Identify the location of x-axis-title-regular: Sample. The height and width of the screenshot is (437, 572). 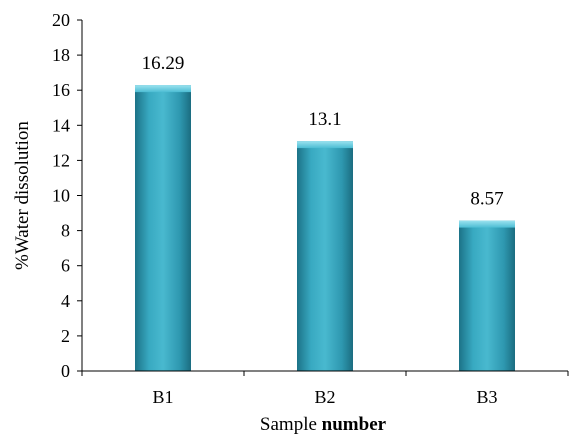
(291, 424).